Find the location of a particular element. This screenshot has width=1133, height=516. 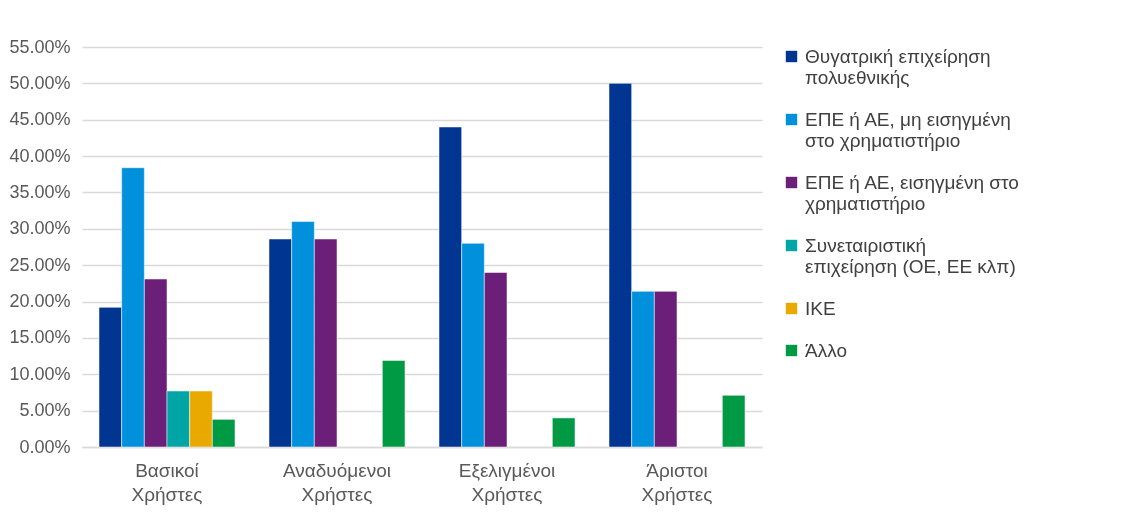

y-tick-label: 55.00% is located at coordinates (40, 46).